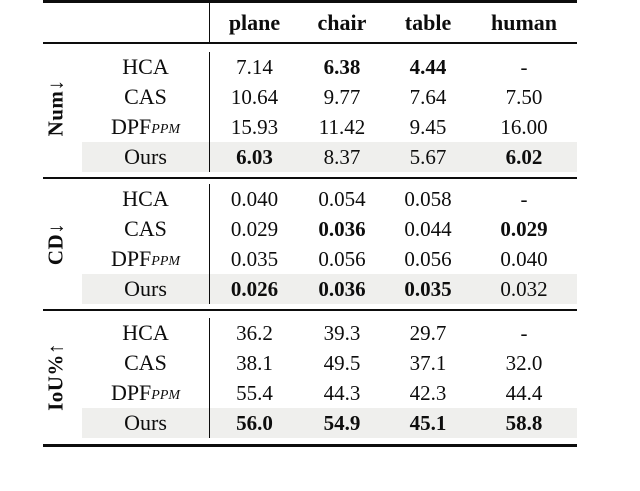 Image resolution: width=640 pixels, height=491 pixels. Describe the element at coordinates (524, 96) in the screenshot. I see `cell: 7.50` at that location.